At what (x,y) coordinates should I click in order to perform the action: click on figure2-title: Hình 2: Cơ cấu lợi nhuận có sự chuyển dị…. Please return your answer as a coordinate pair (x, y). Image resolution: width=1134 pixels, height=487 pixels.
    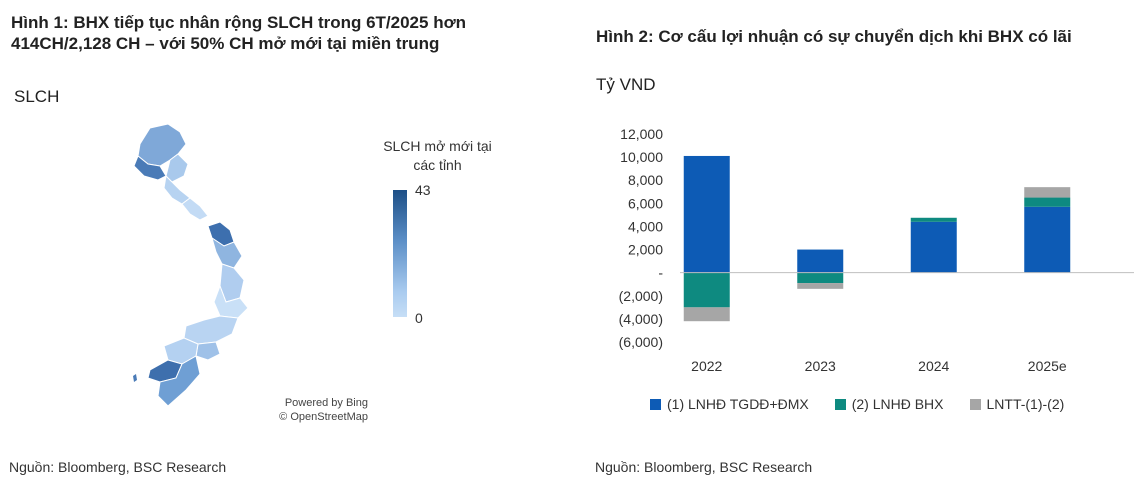
    Looking at the image, I should click on (834, 36).